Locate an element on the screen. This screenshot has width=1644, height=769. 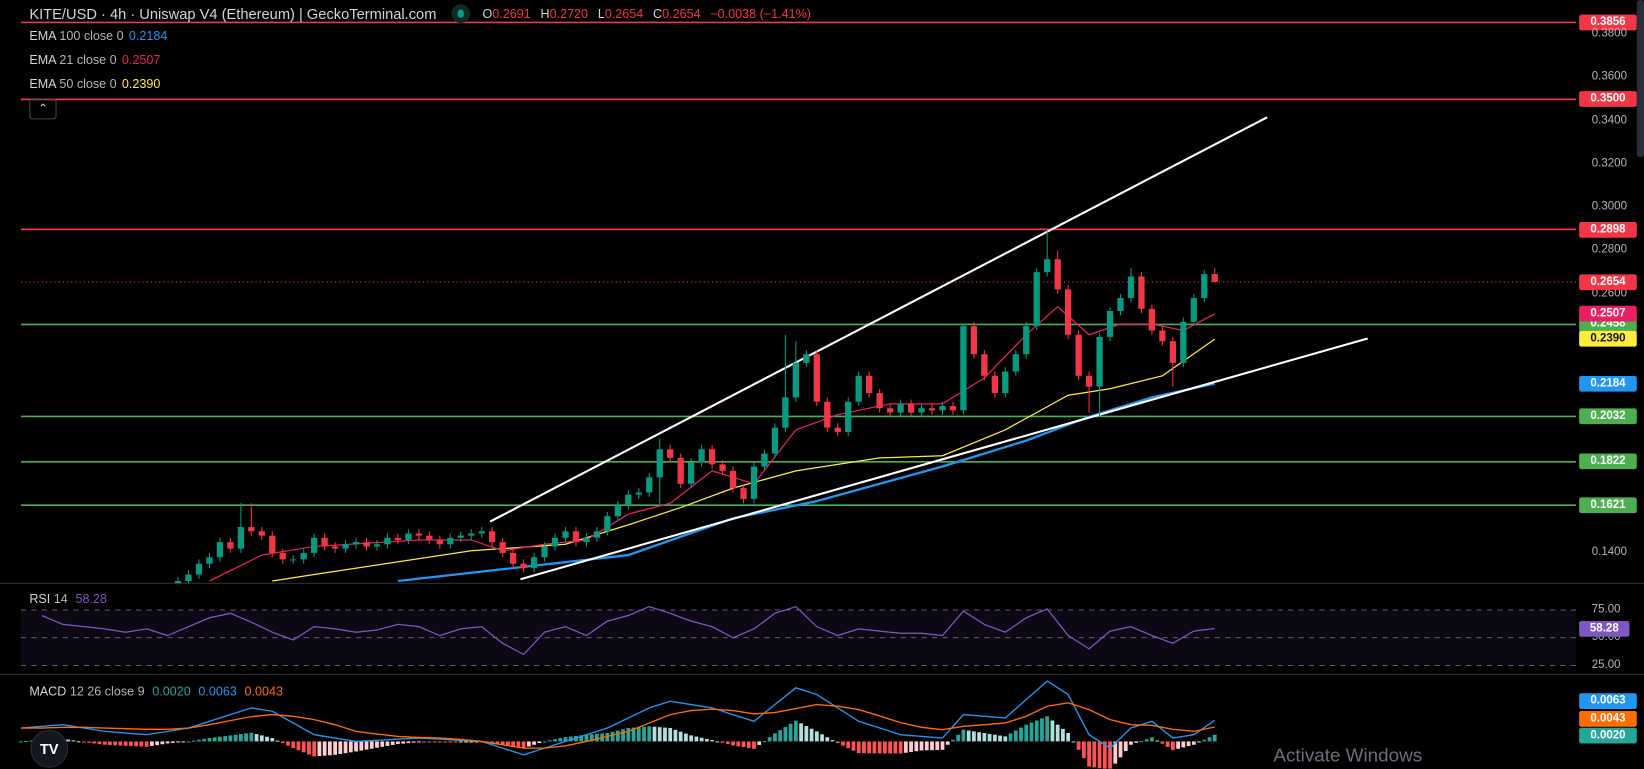
legend-ema-100: EMA 100 close 0 0.2184 is located at coordinates (98, 35).